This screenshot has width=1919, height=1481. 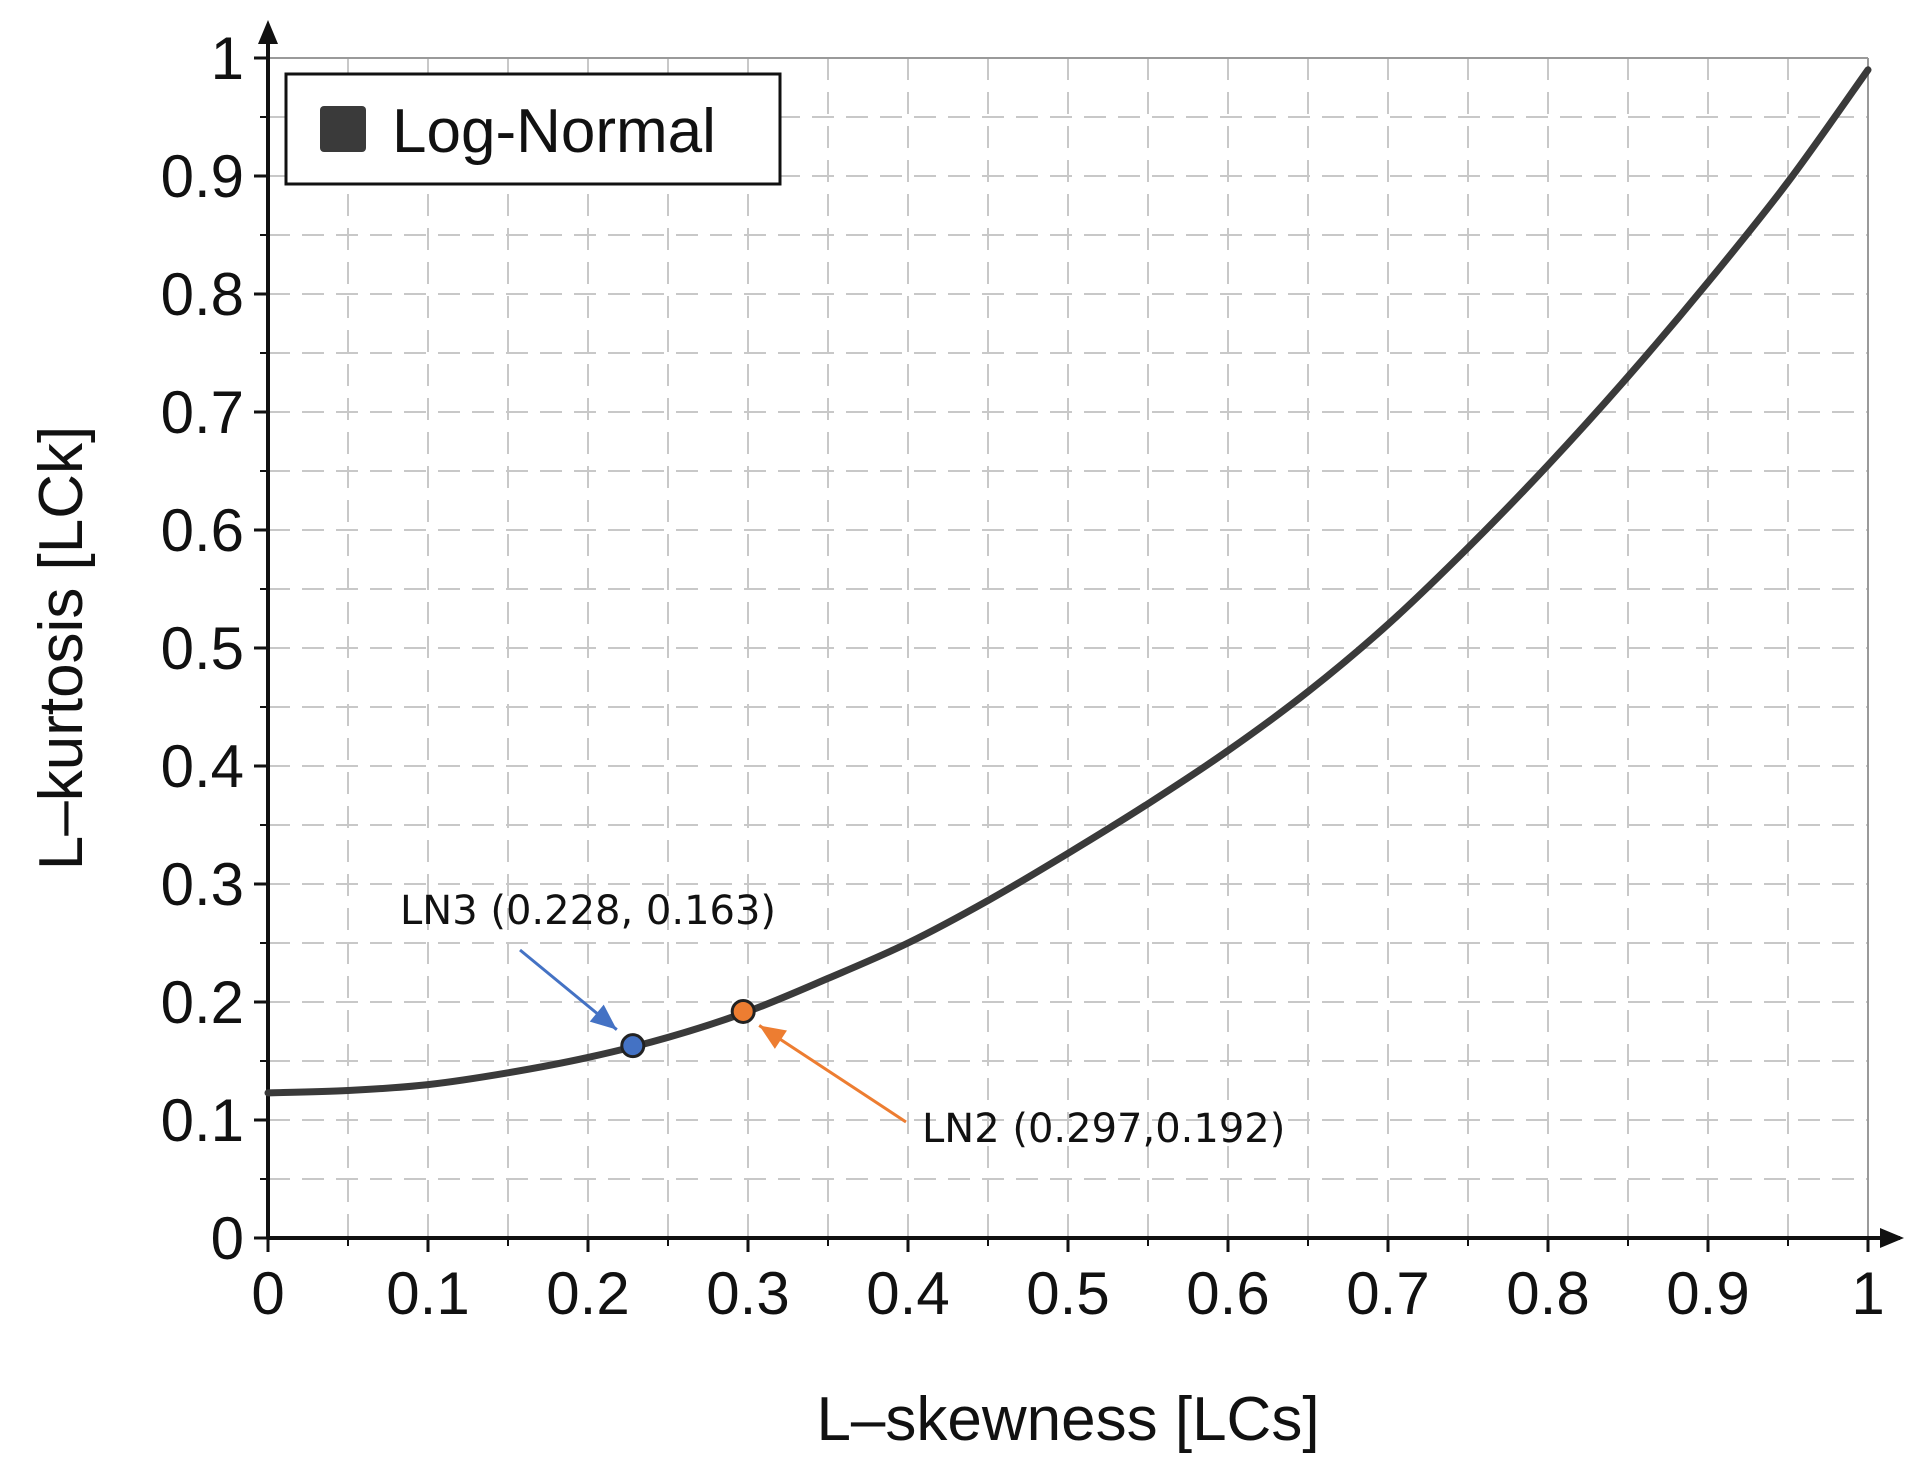 I want to click on y-tick-label: 1, so click(x=227, y=58).